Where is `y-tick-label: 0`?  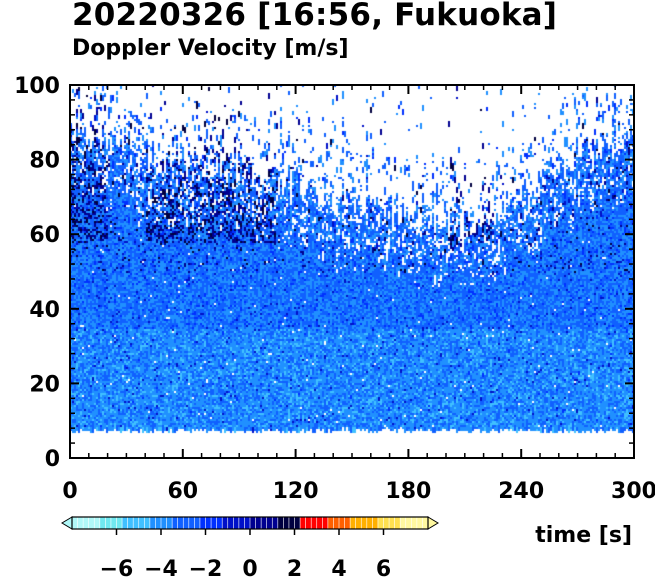
y-tick-label: 0 is located at coordinates (52, 459).